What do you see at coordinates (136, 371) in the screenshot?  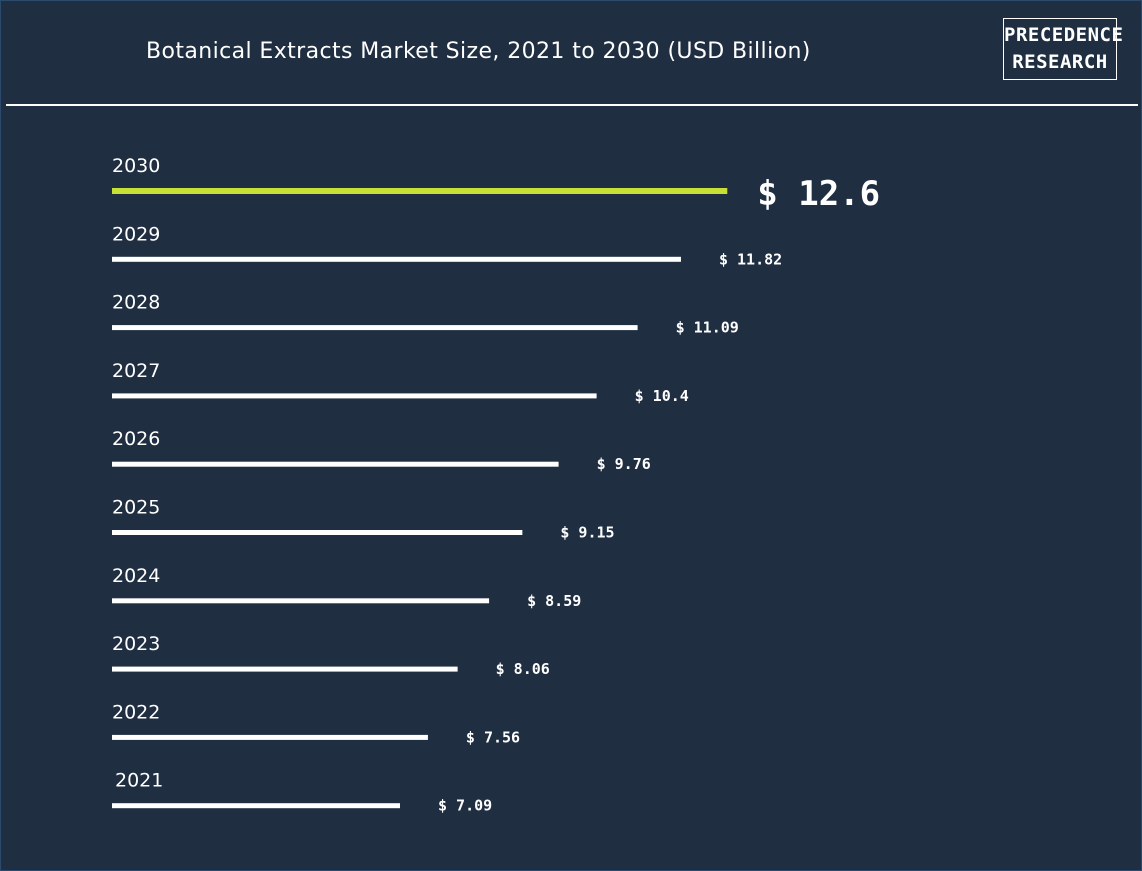 I see `year-label: 2027` at bounding box center [136, 371].